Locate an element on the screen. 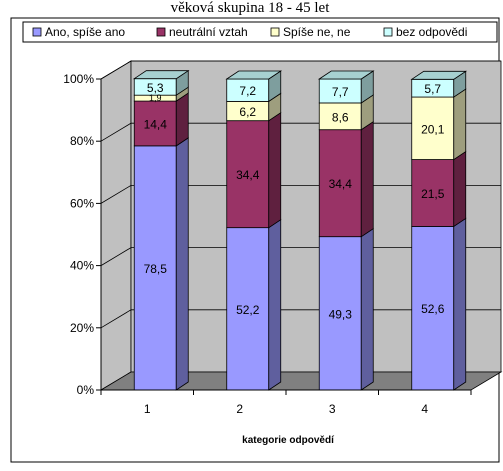 Image resolution: width=503 pixels, height=471 pixels. legend-item-1: Ano, spíše ano is located at coordinates (78, 32).